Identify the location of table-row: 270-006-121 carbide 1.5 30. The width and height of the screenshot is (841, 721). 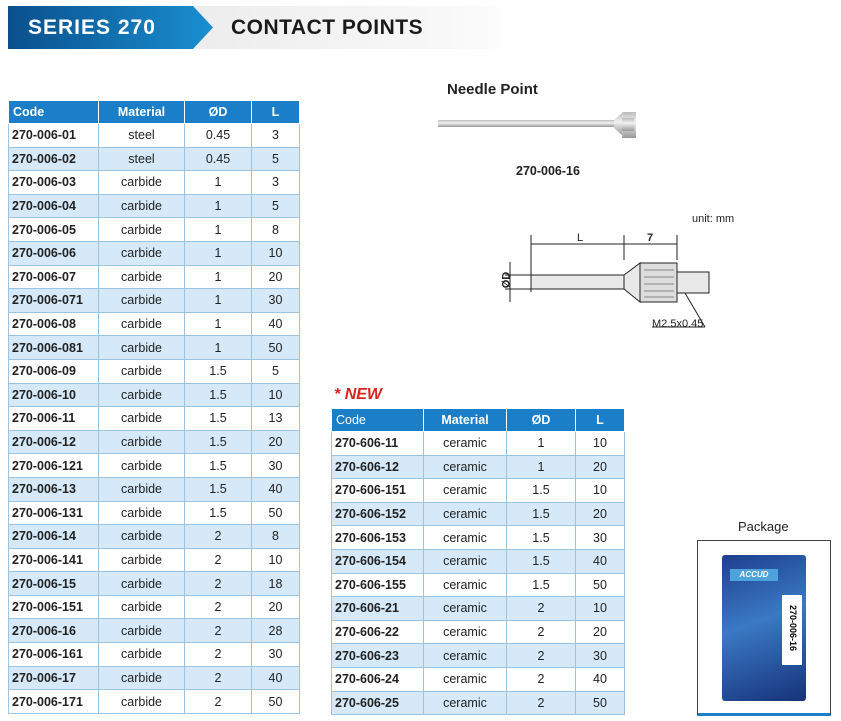
(154, 465).